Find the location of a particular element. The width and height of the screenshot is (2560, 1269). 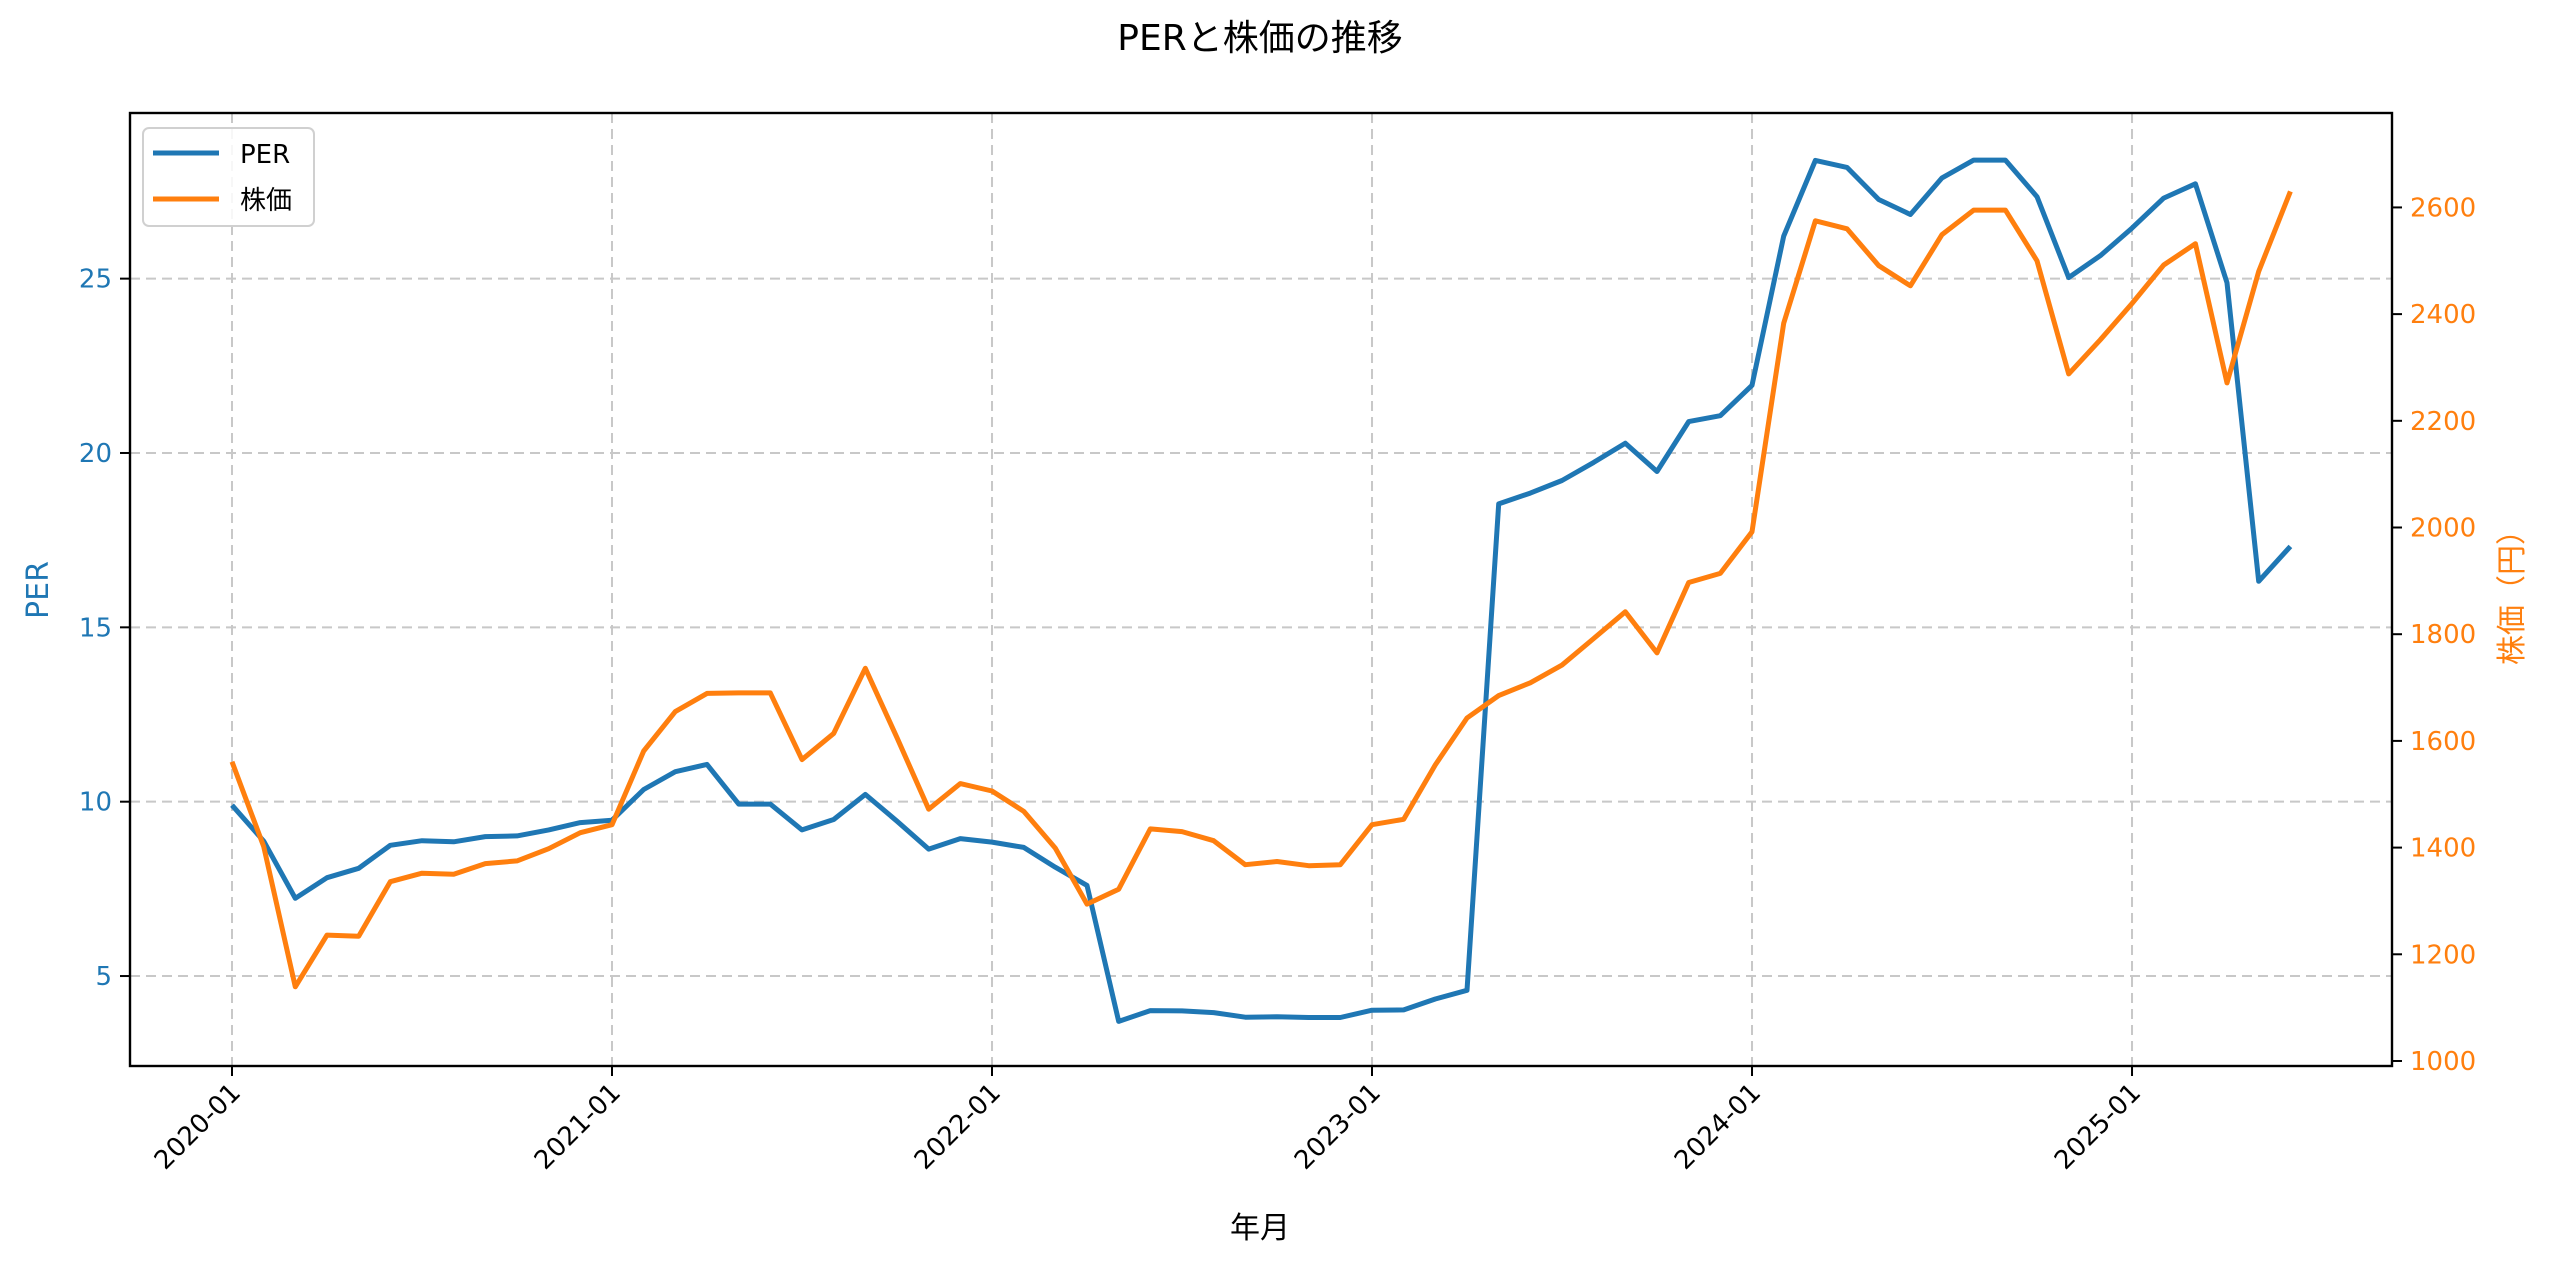

left-y-tick-label: 5 is located at coordinates (103, 977).